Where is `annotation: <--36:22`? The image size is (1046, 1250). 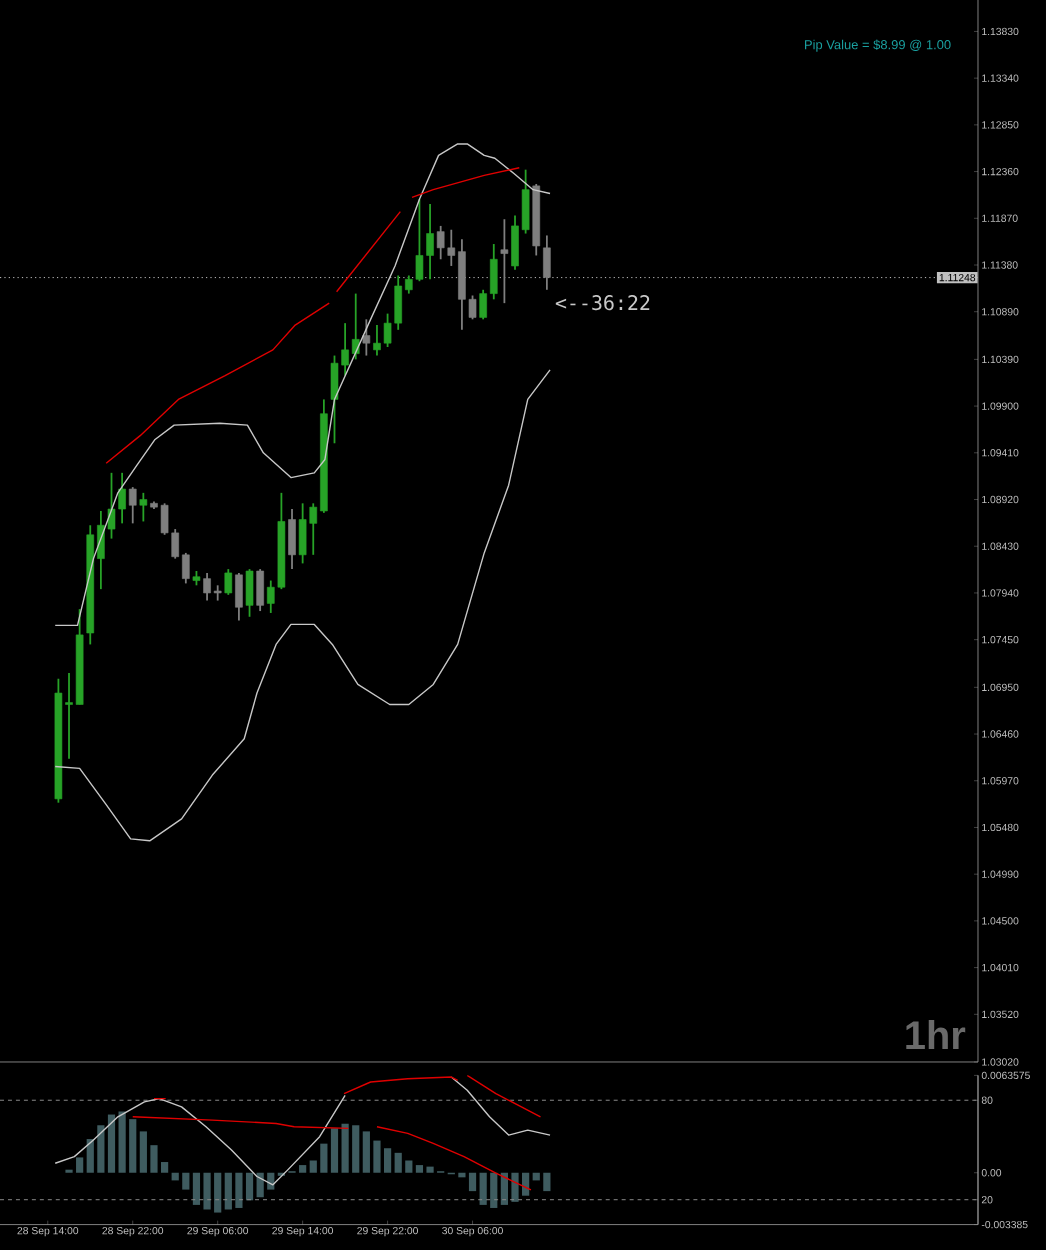 annotation: <--36:22 is located at coordinates (602, 303).